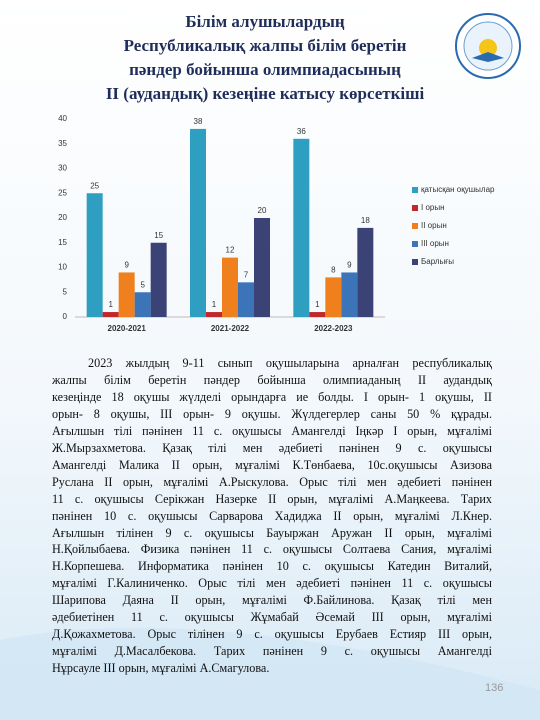 The width and height of the screenshot is (540, 720). Describe the element at coordinates (494, 688) in the screenshot. I see `page-number: 136` at that location.